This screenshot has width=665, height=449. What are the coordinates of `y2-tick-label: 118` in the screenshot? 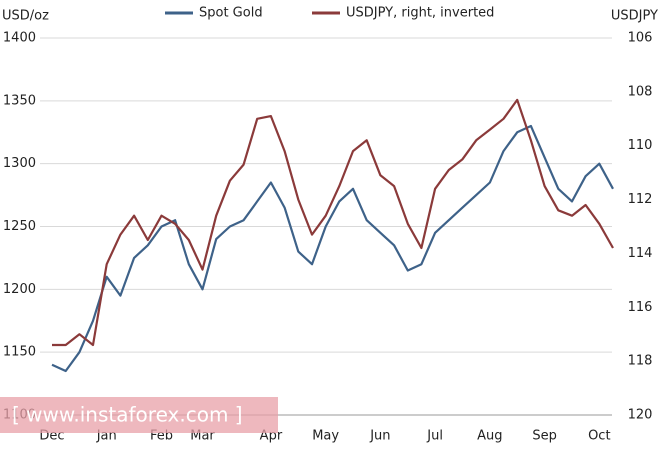 It's located at (640, 361).